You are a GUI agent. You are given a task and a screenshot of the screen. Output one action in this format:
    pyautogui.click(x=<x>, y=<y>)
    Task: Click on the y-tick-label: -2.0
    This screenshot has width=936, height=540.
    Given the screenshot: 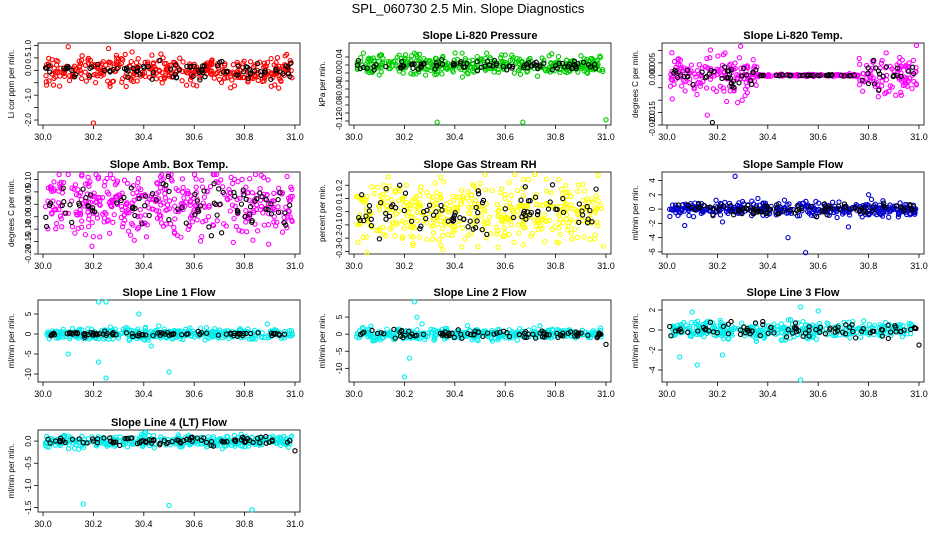 What is the action you would take?
    pyautogui.click(x=28, y=120)
    